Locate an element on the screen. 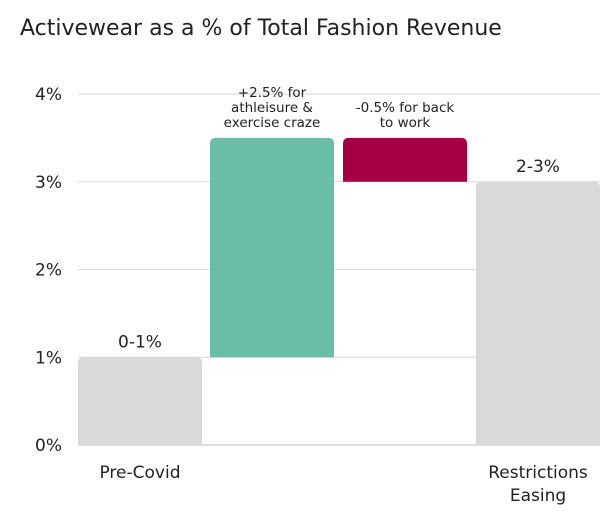  y-axis-ticks: 0% 1% 2% 3% 4% is located at coordinates (48, 270).